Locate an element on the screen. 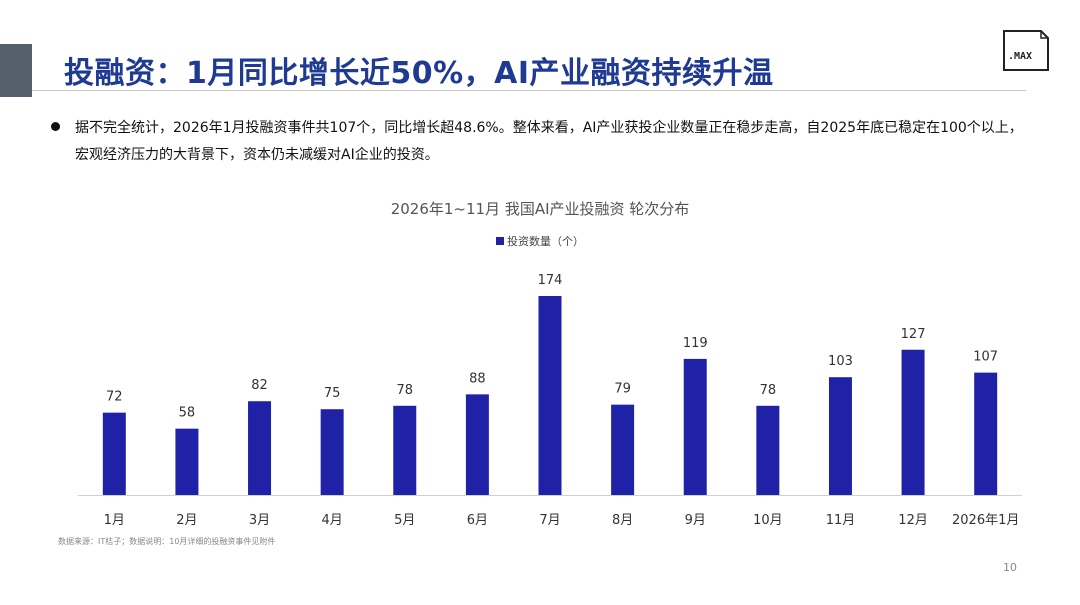 Image resolution: width=1080 pixels, height=605 pixels. x-tick-label: 7月 is located at coordinates (549, 520).